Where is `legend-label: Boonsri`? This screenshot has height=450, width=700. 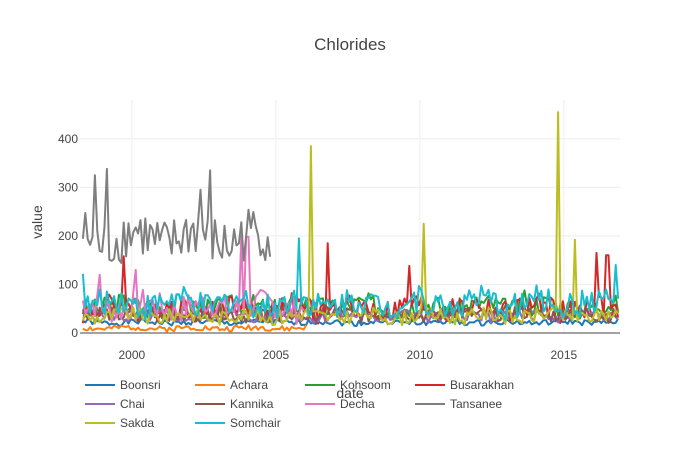 legend-label: Boonsri is located at coordinates (140, 385).